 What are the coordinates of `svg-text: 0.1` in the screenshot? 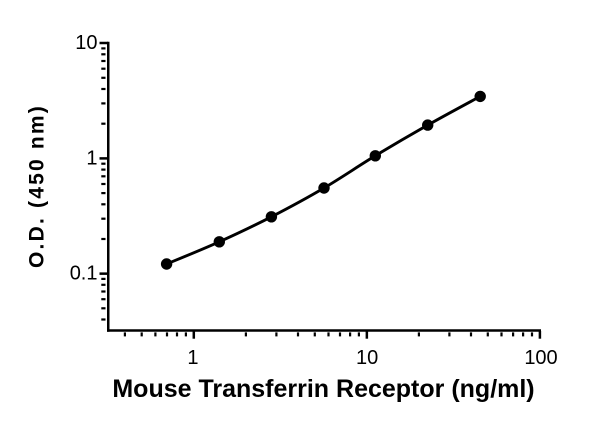 It's located at (84, 274).